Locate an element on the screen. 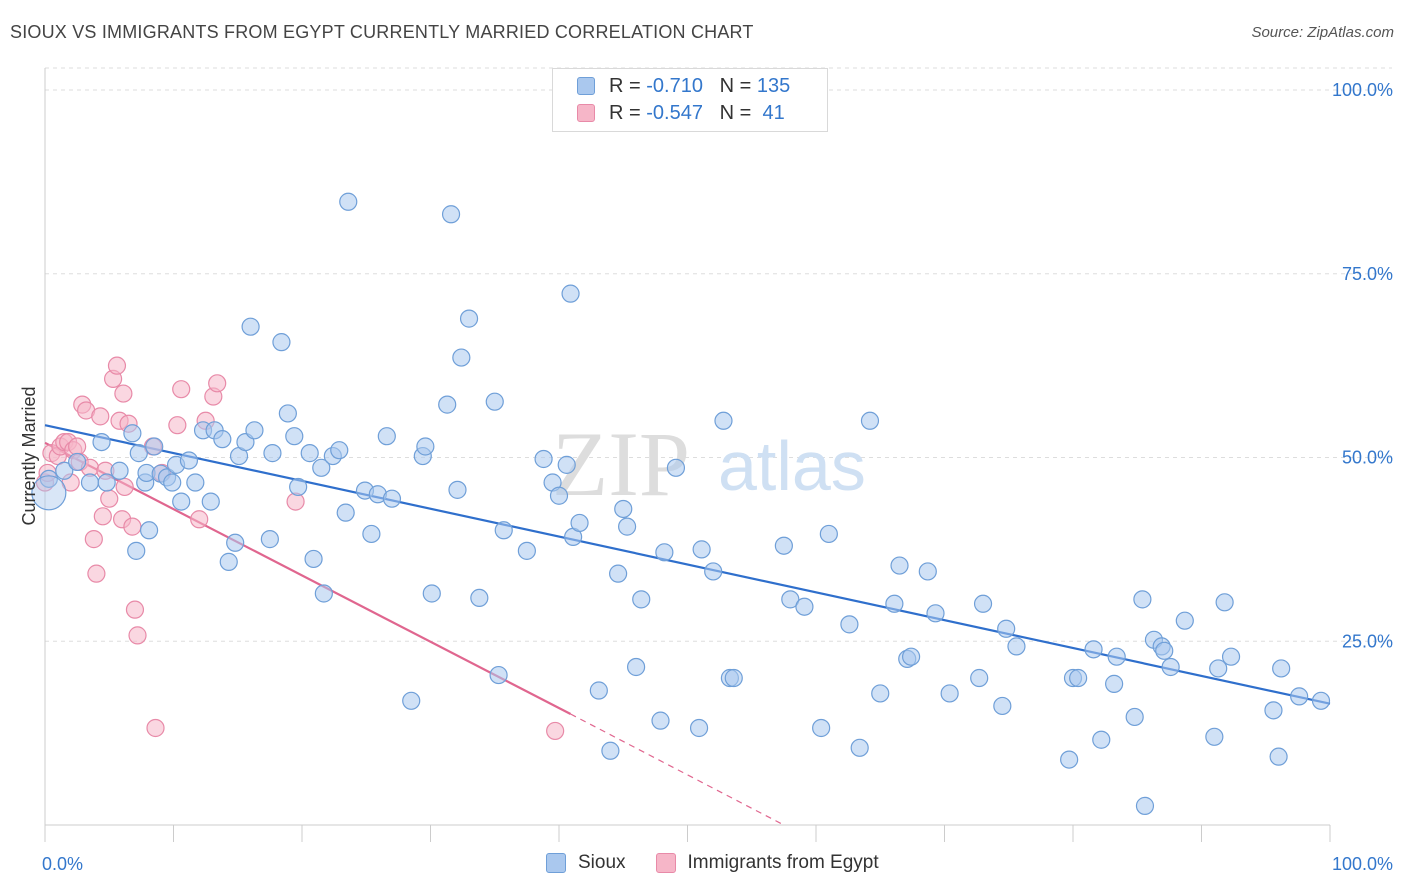 The height and width of the screenshot is (892, 1406). egypt-legend-label: Immigrants from Egypt is located at coordinates (783, 862).